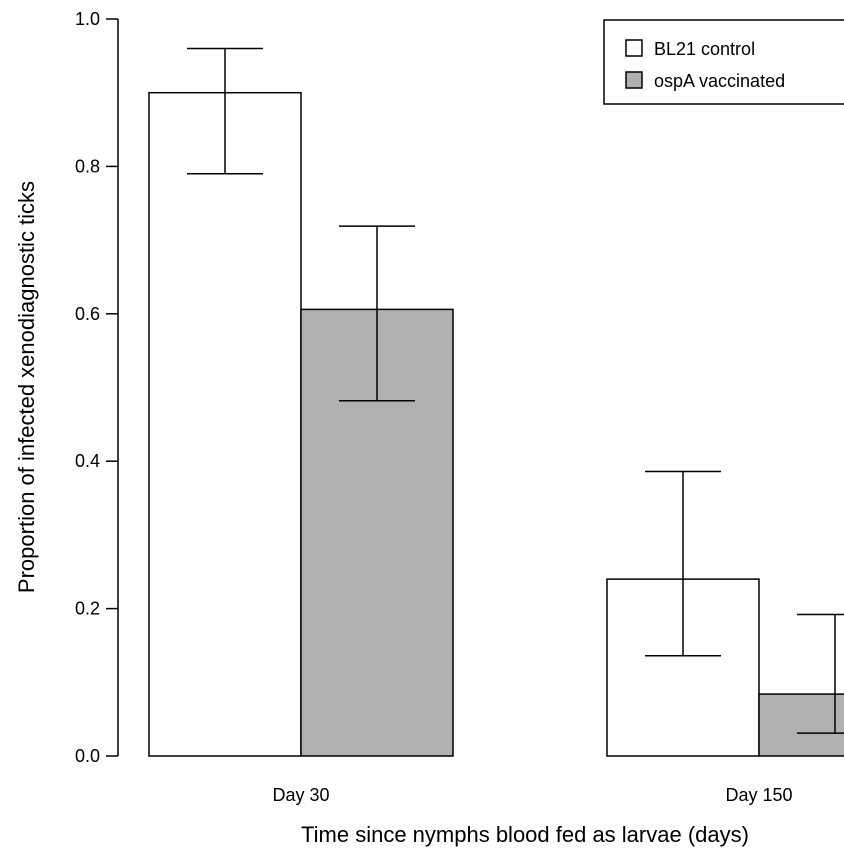 Image resolution: width=844 pixels, height=852 pixels. What do you see at coordinates (87, 166) in the screenshot?
I see `y-tick-label: 0.8` at bounding box center [87, 166].